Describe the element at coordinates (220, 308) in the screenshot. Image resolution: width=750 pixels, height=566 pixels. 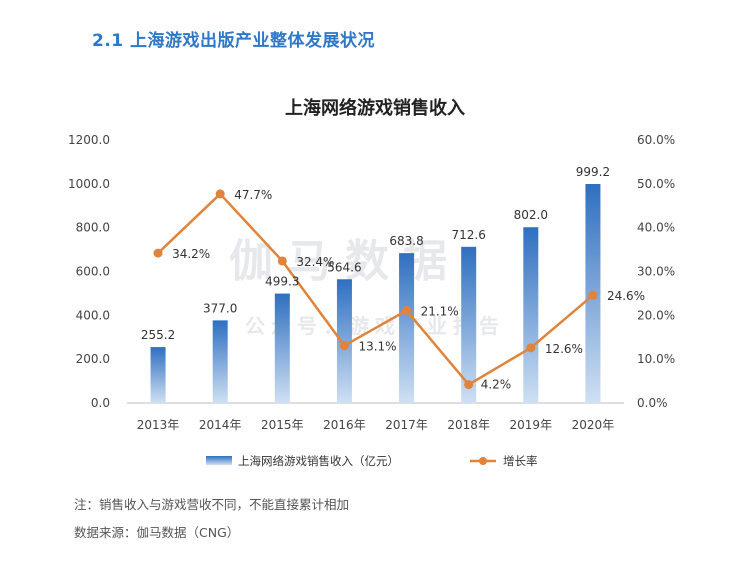
I see `bar-value-label: 377.0` at that location.